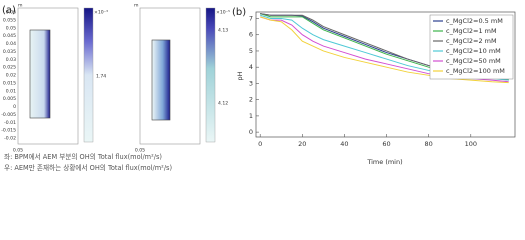 This screenshot has height=240, width=525. What do you see at coordinates (101, 77) in the screenshot?
I see `colorbar-label: 1.74` at bounding box center [101, 77].